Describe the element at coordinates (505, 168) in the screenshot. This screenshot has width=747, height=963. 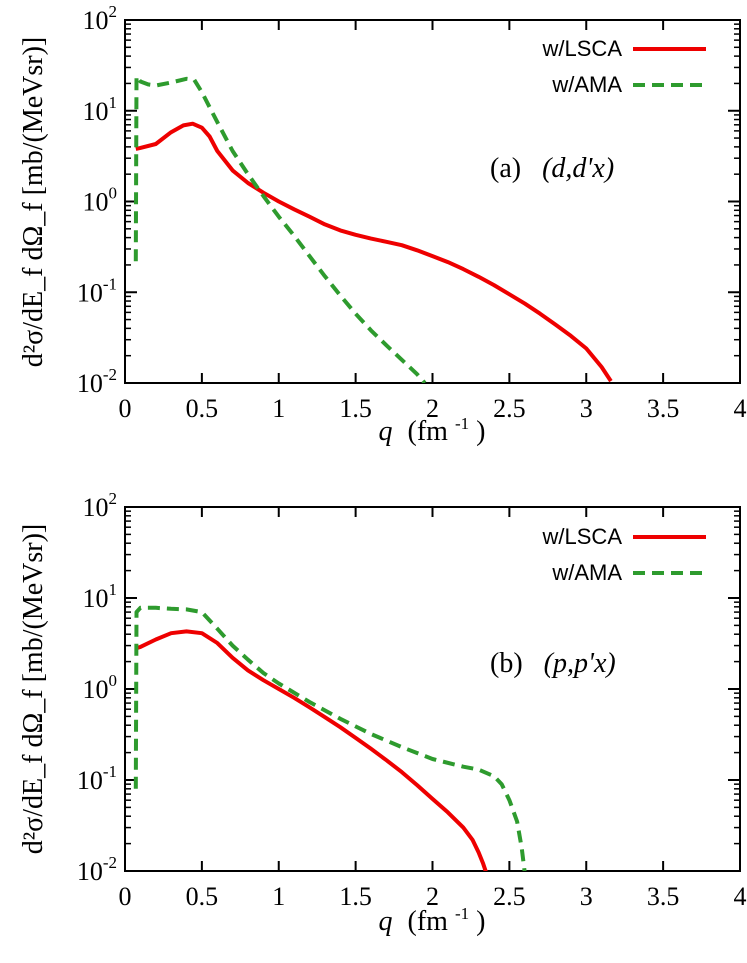
I see `annotation-prefix: (a)` at that location.